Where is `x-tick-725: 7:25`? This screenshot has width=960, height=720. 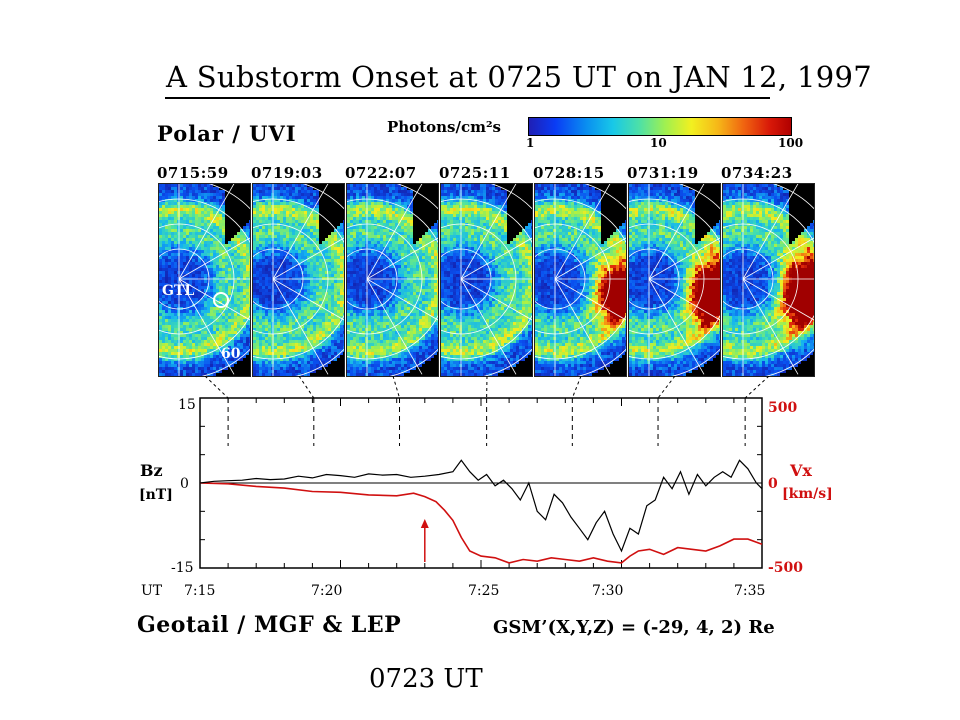 x-tick-725: 7:25 is located at coordinates (483, 591).